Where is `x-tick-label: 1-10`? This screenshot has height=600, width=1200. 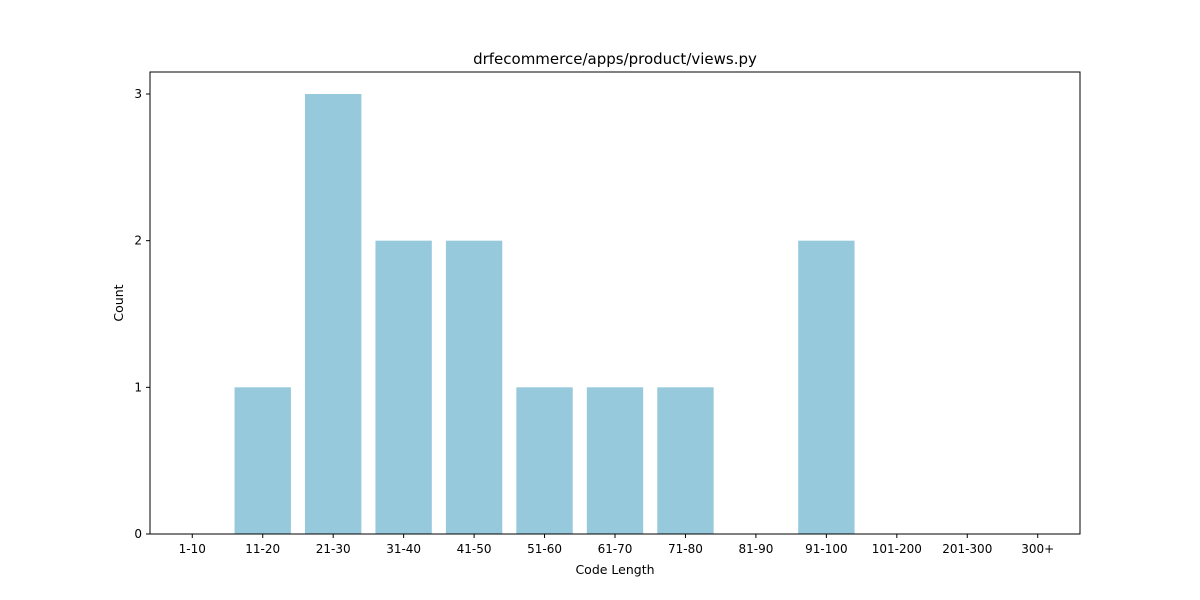
x-tick-label: 1-10 is located at coordinates (192, 549).